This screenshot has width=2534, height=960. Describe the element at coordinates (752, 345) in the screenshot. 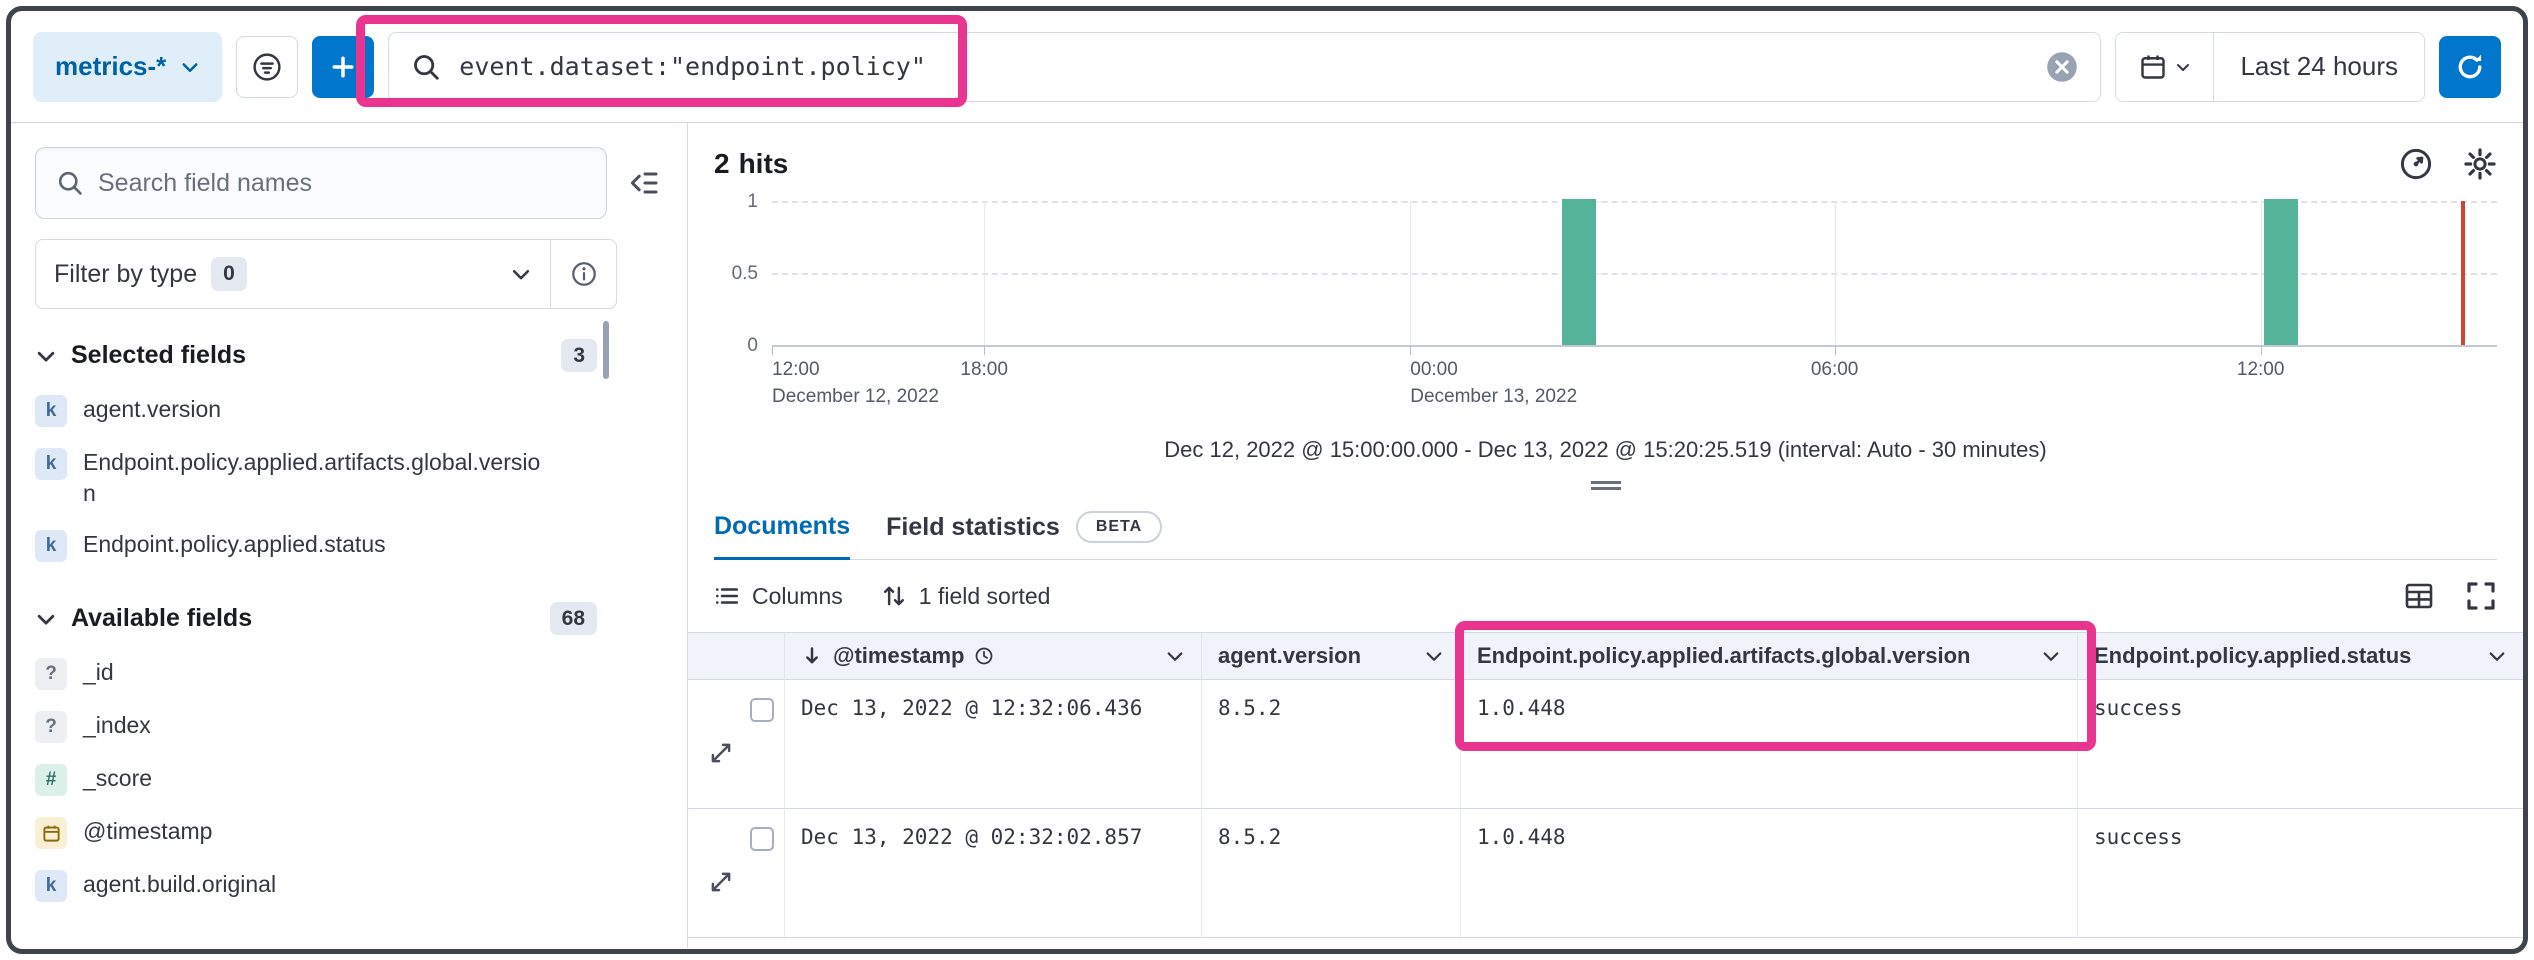

I see `y-axis-tick: 0` at that location.